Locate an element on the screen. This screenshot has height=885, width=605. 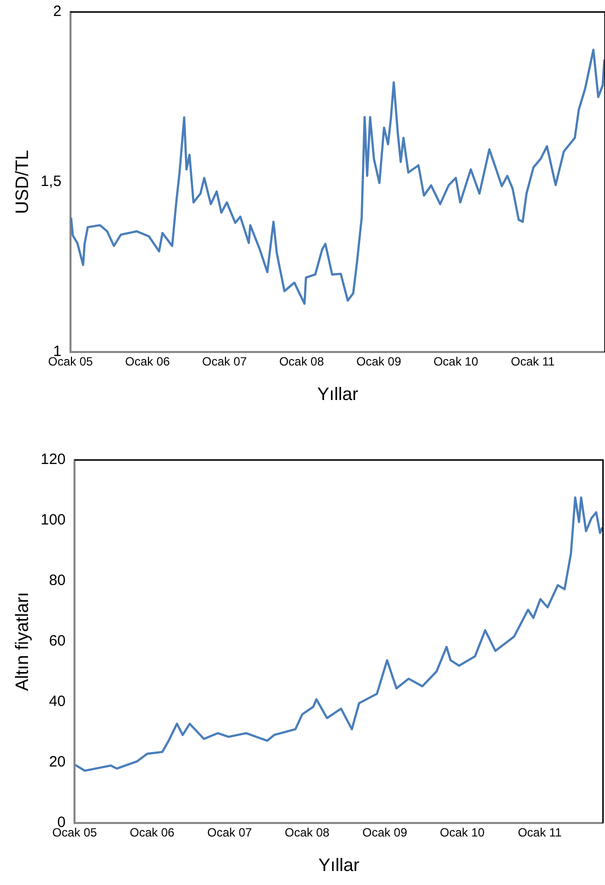
y-tick-label: 100 is located at coordinates (53, 520).